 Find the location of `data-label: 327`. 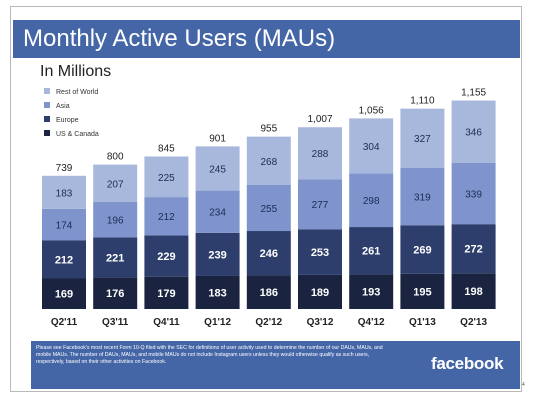

data-label: 327 is located at coordinates (422, 139).